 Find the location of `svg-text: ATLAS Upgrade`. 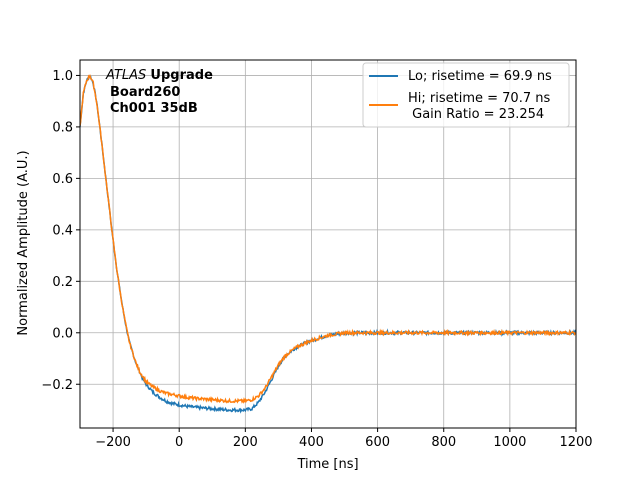

svg-text: ATLAS Upgrade is located at coordinates (159, 75).